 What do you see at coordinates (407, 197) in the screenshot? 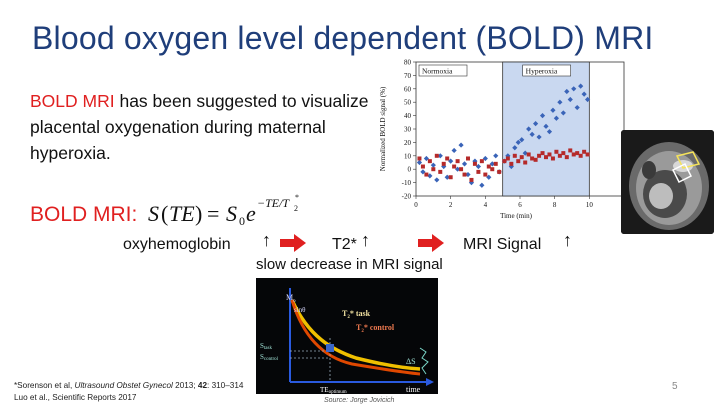
I see `y-tick-label: -20` at bounding box center [407, 197].